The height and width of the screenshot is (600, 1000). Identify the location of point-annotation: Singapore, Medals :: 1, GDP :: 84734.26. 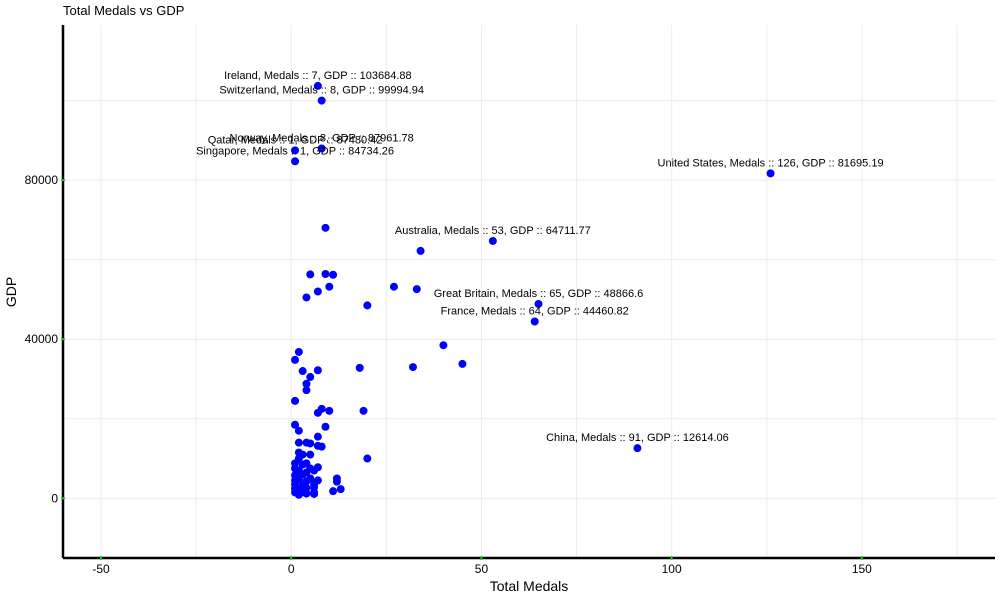
(295, 151).